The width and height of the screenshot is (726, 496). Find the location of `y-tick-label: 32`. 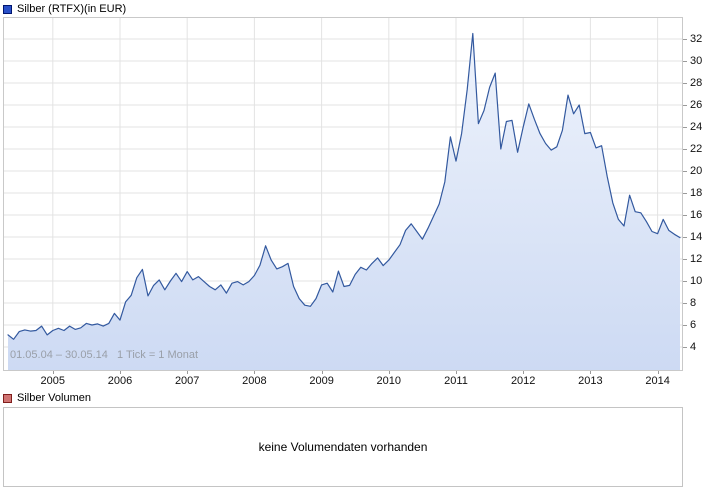

y-tick-label: 32 is located at coordinates (696, 39).